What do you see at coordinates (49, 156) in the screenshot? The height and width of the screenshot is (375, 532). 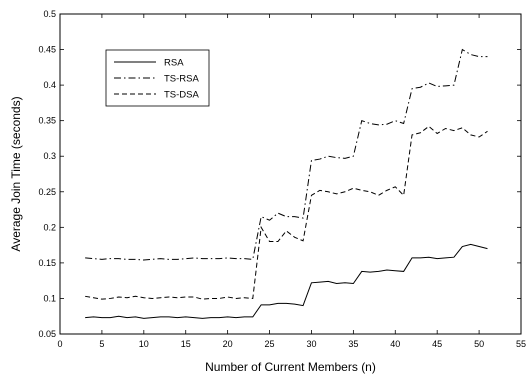 I see `y-tick-label: 0.3` at bounding box center [49, 156].